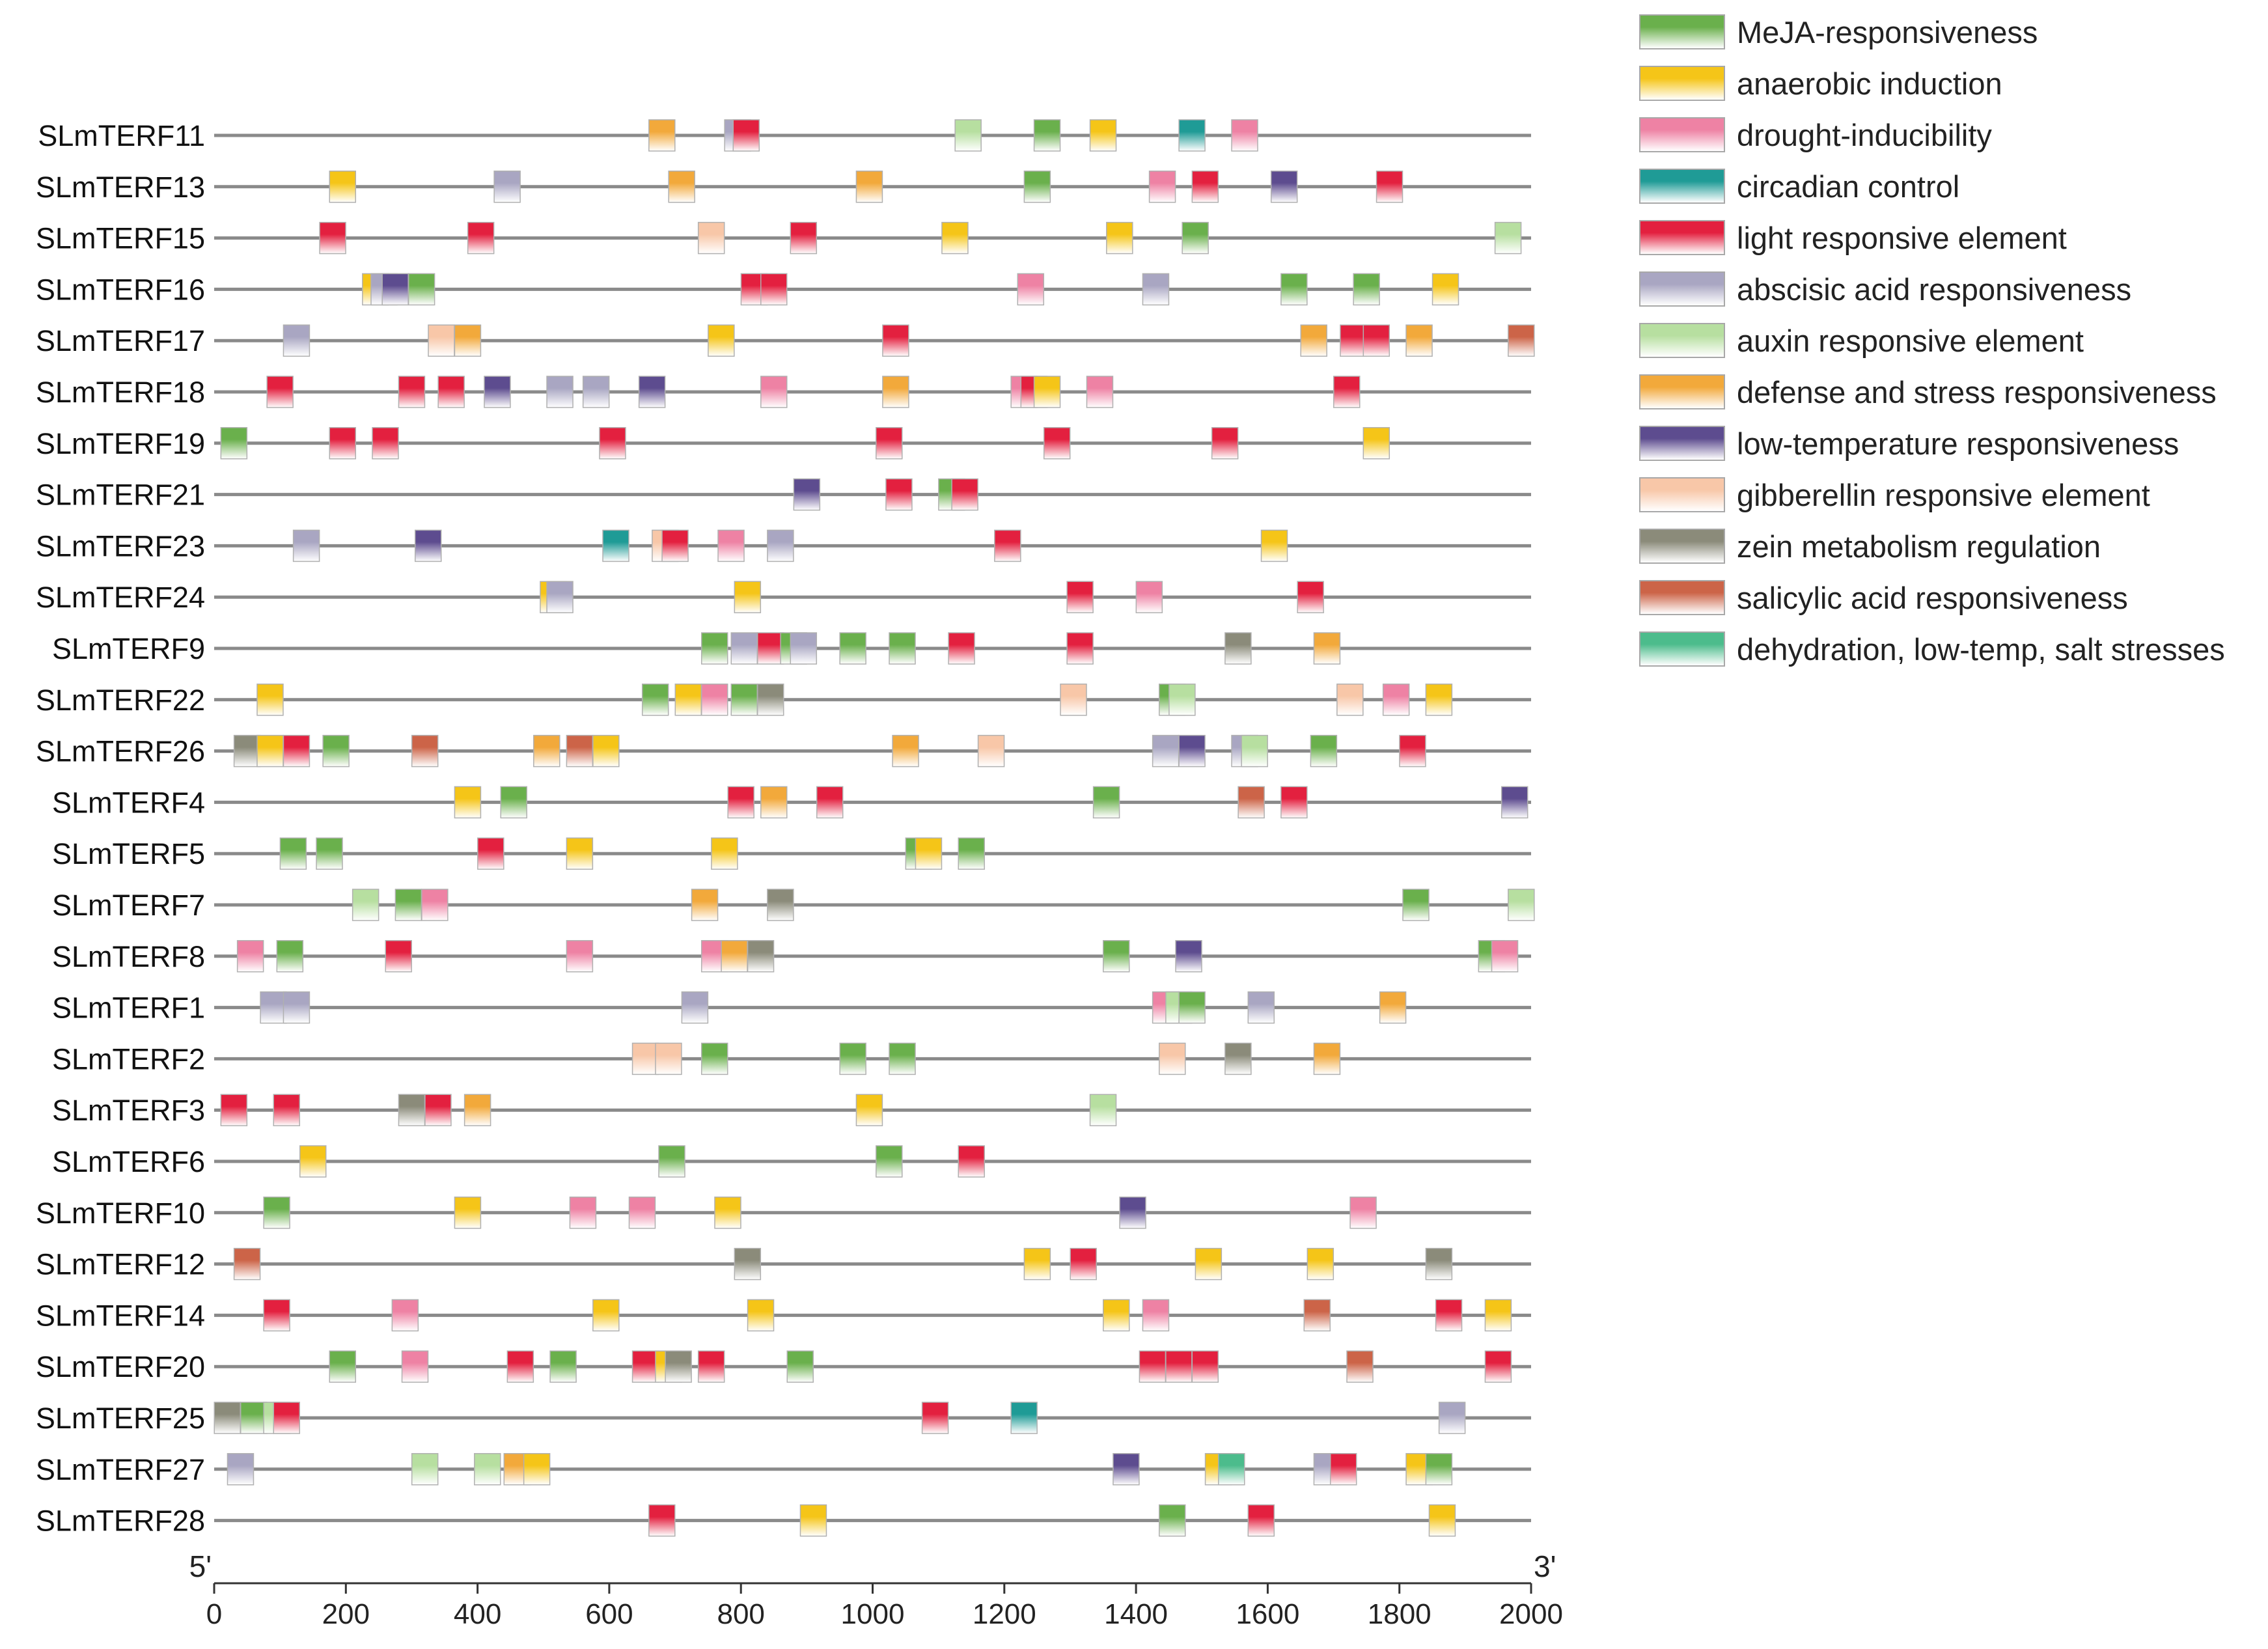  What do you see at coordinates (1958, 443) in the screenshot?
I see `legend-label: low-temperature responsiveness` at bounding box center [1958, 443].